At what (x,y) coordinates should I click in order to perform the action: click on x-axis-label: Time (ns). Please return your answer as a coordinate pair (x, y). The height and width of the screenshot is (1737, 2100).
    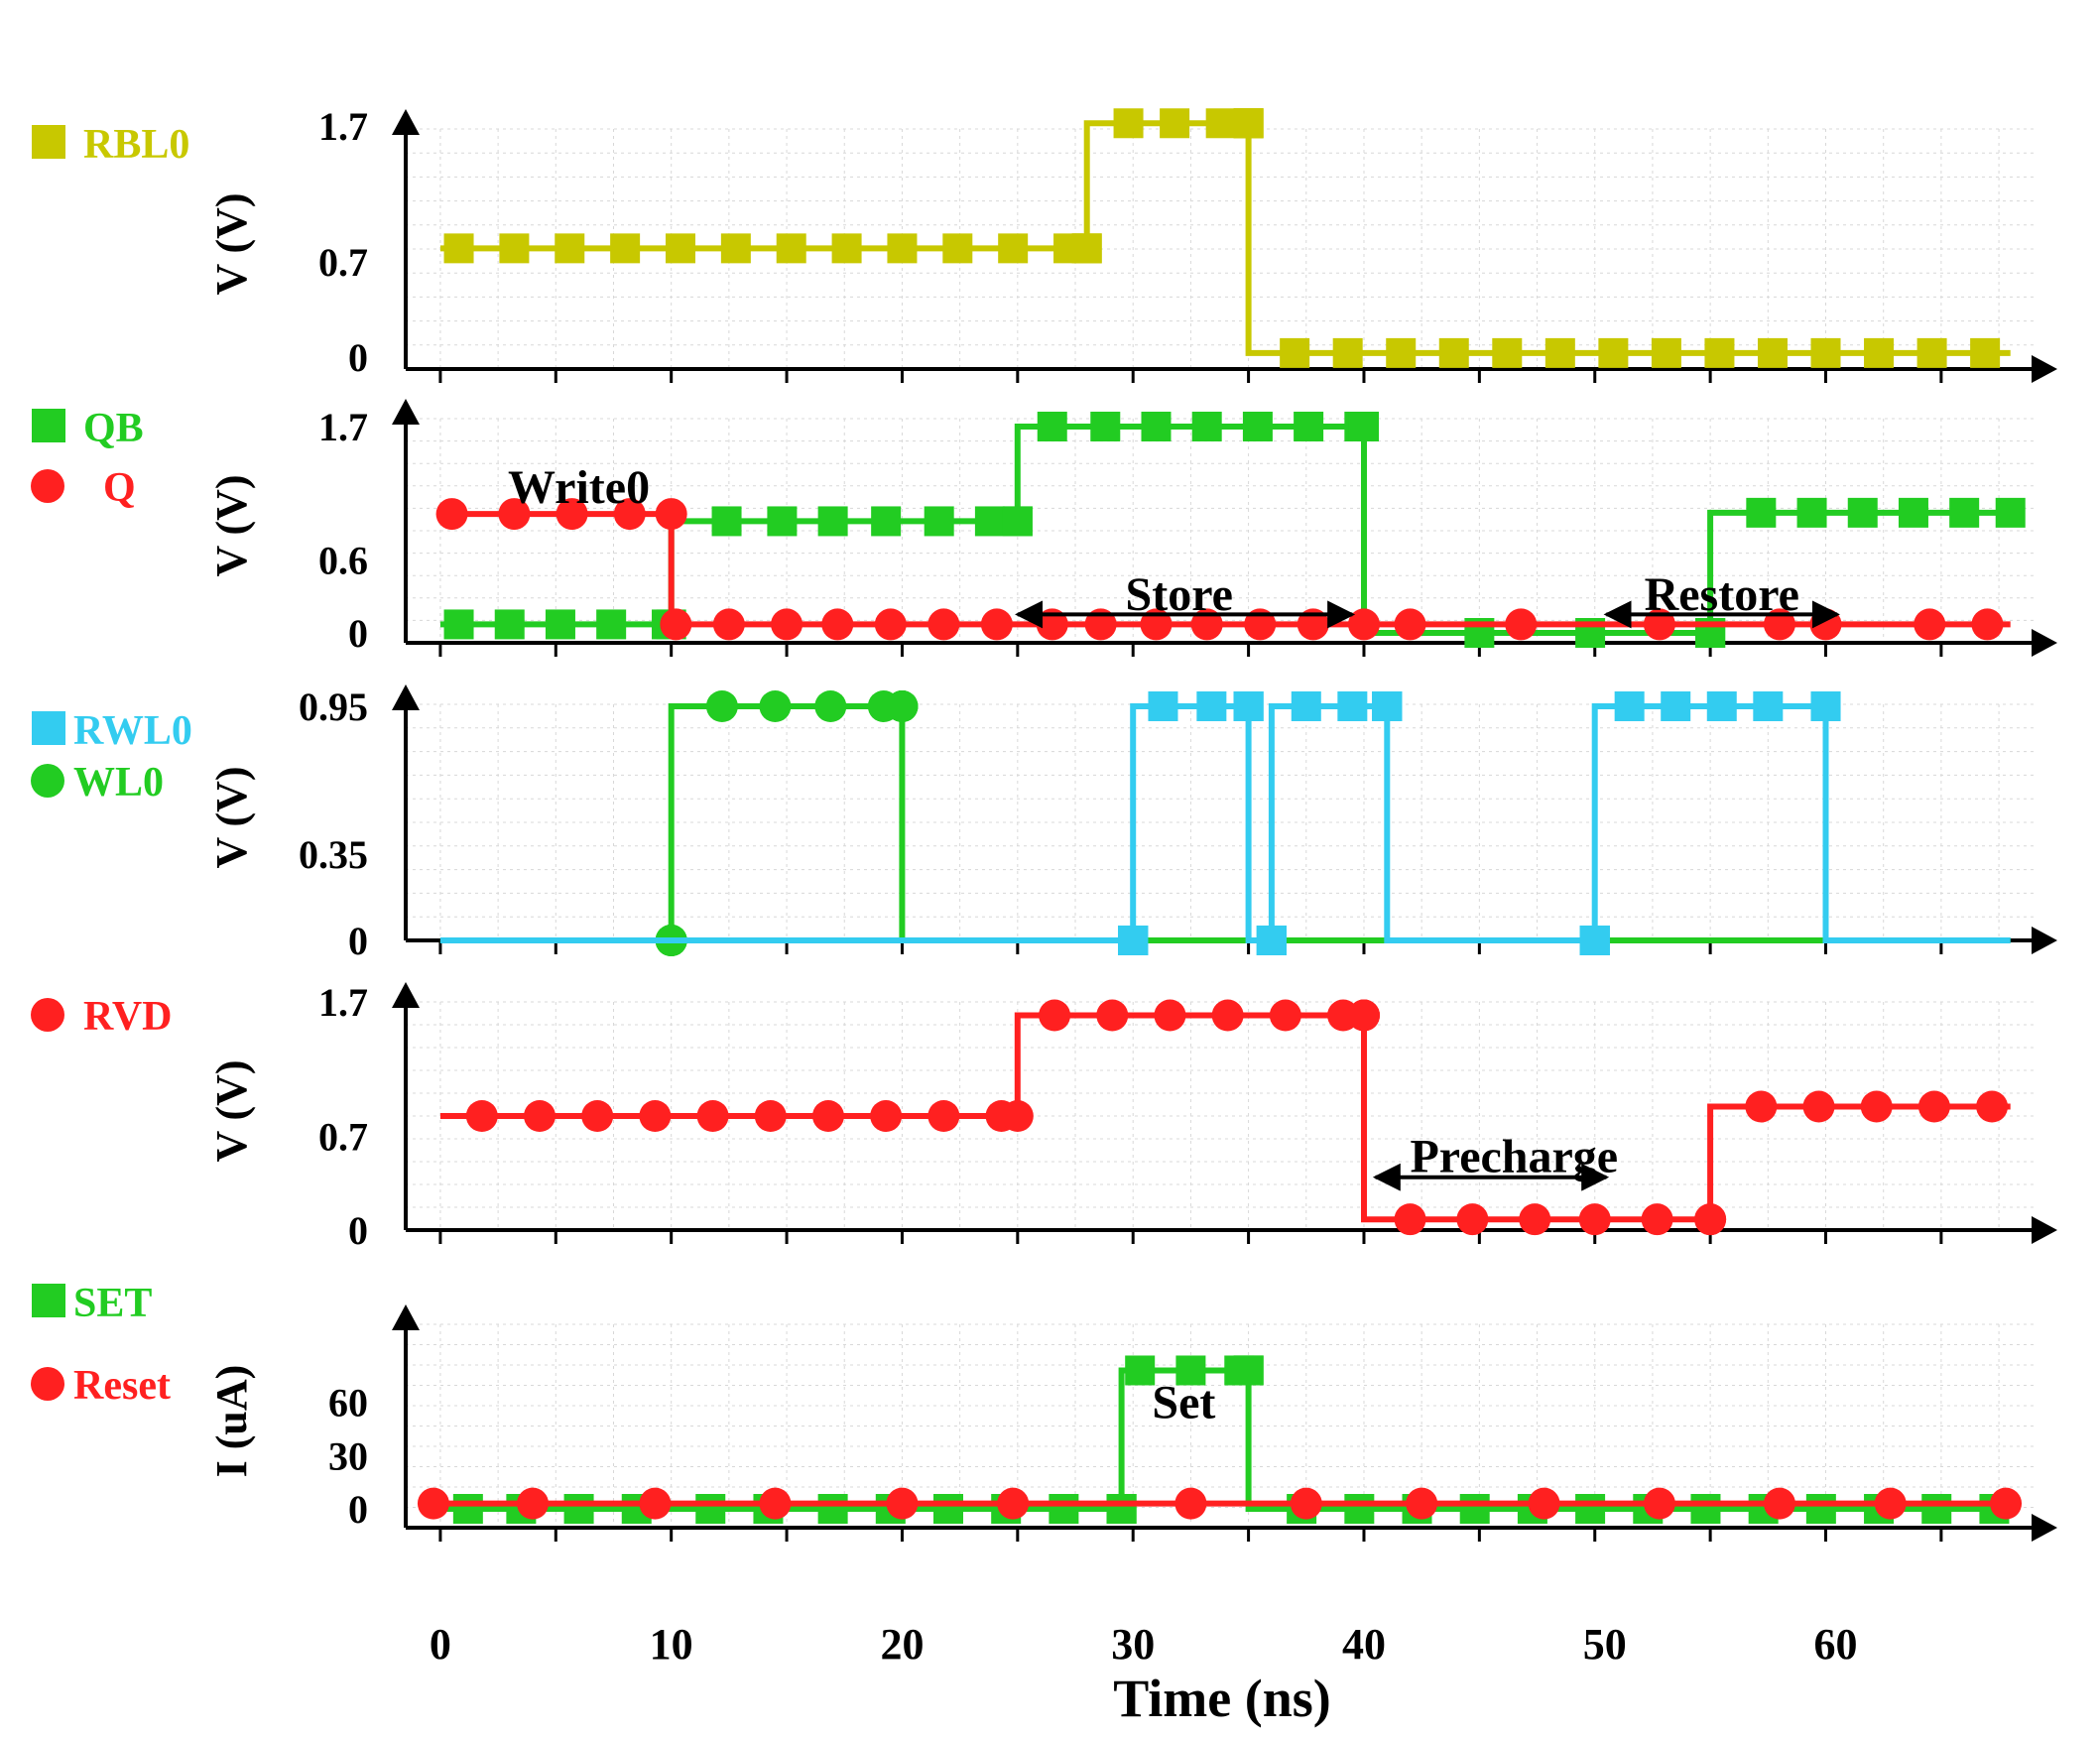
    Looking at the image, I should click on (1222, 1698).